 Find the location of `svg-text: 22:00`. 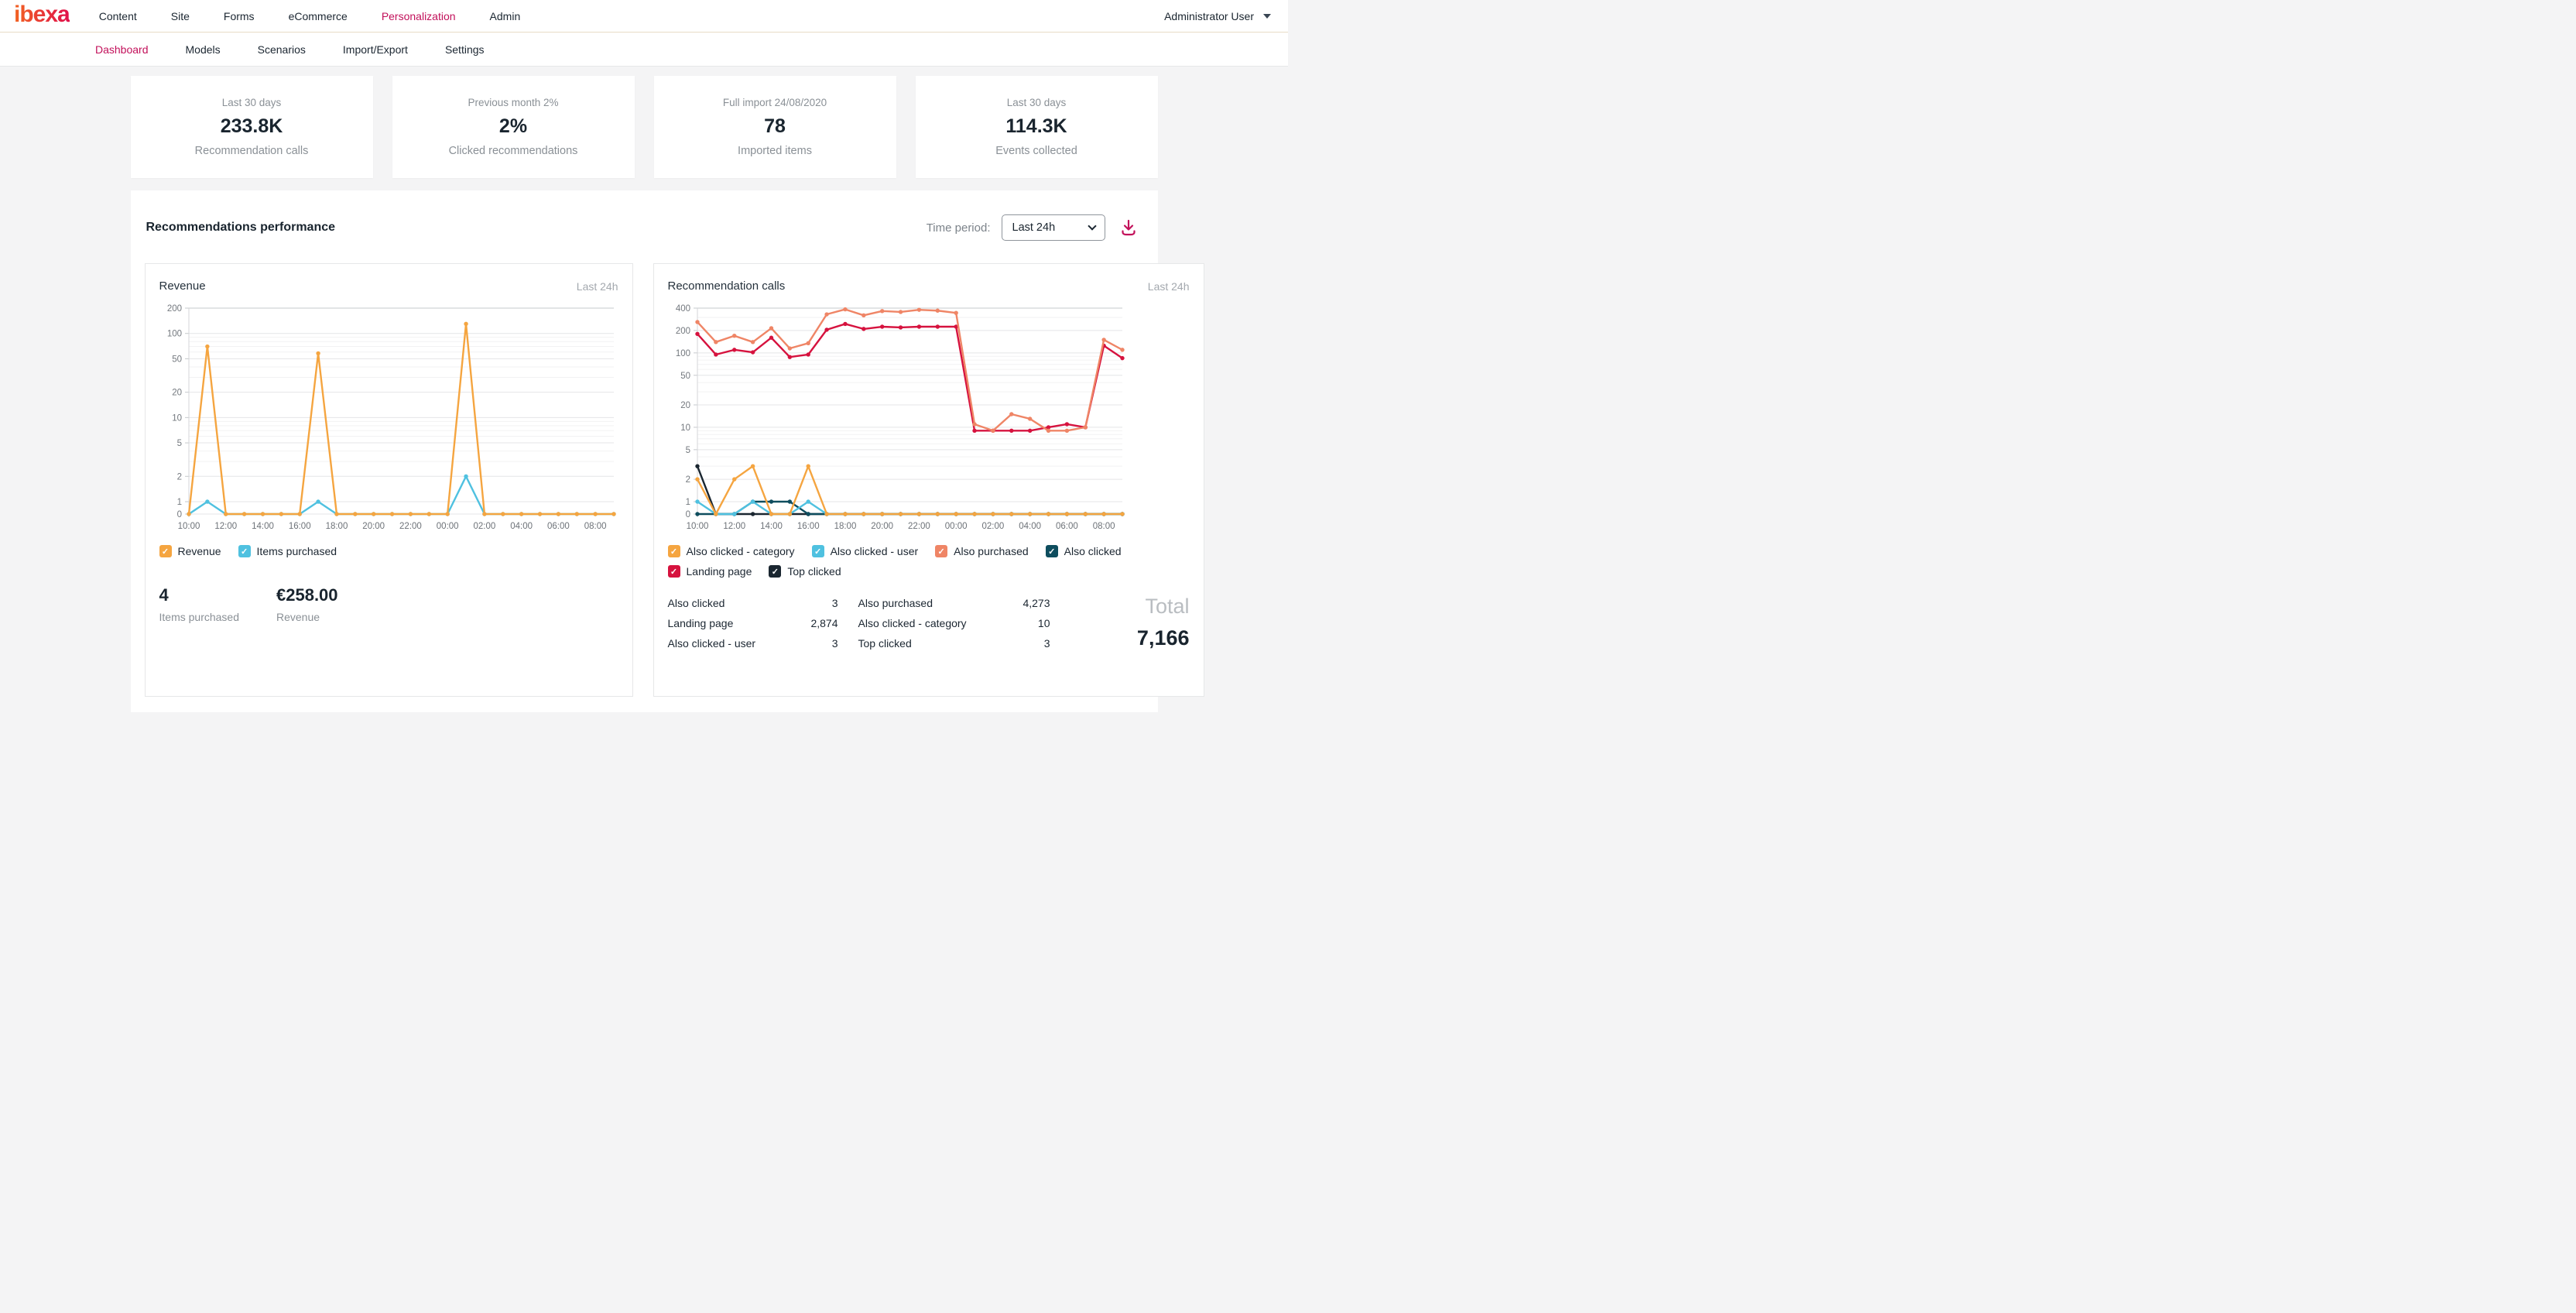

svg-text: 22:00 is located at coordinates (410, 526).